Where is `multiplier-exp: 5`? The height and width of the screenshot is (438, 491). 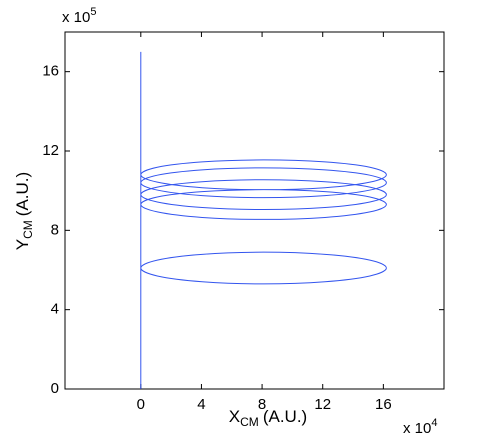
multiplier-exp: 5 is located at coordinates (93, 12).